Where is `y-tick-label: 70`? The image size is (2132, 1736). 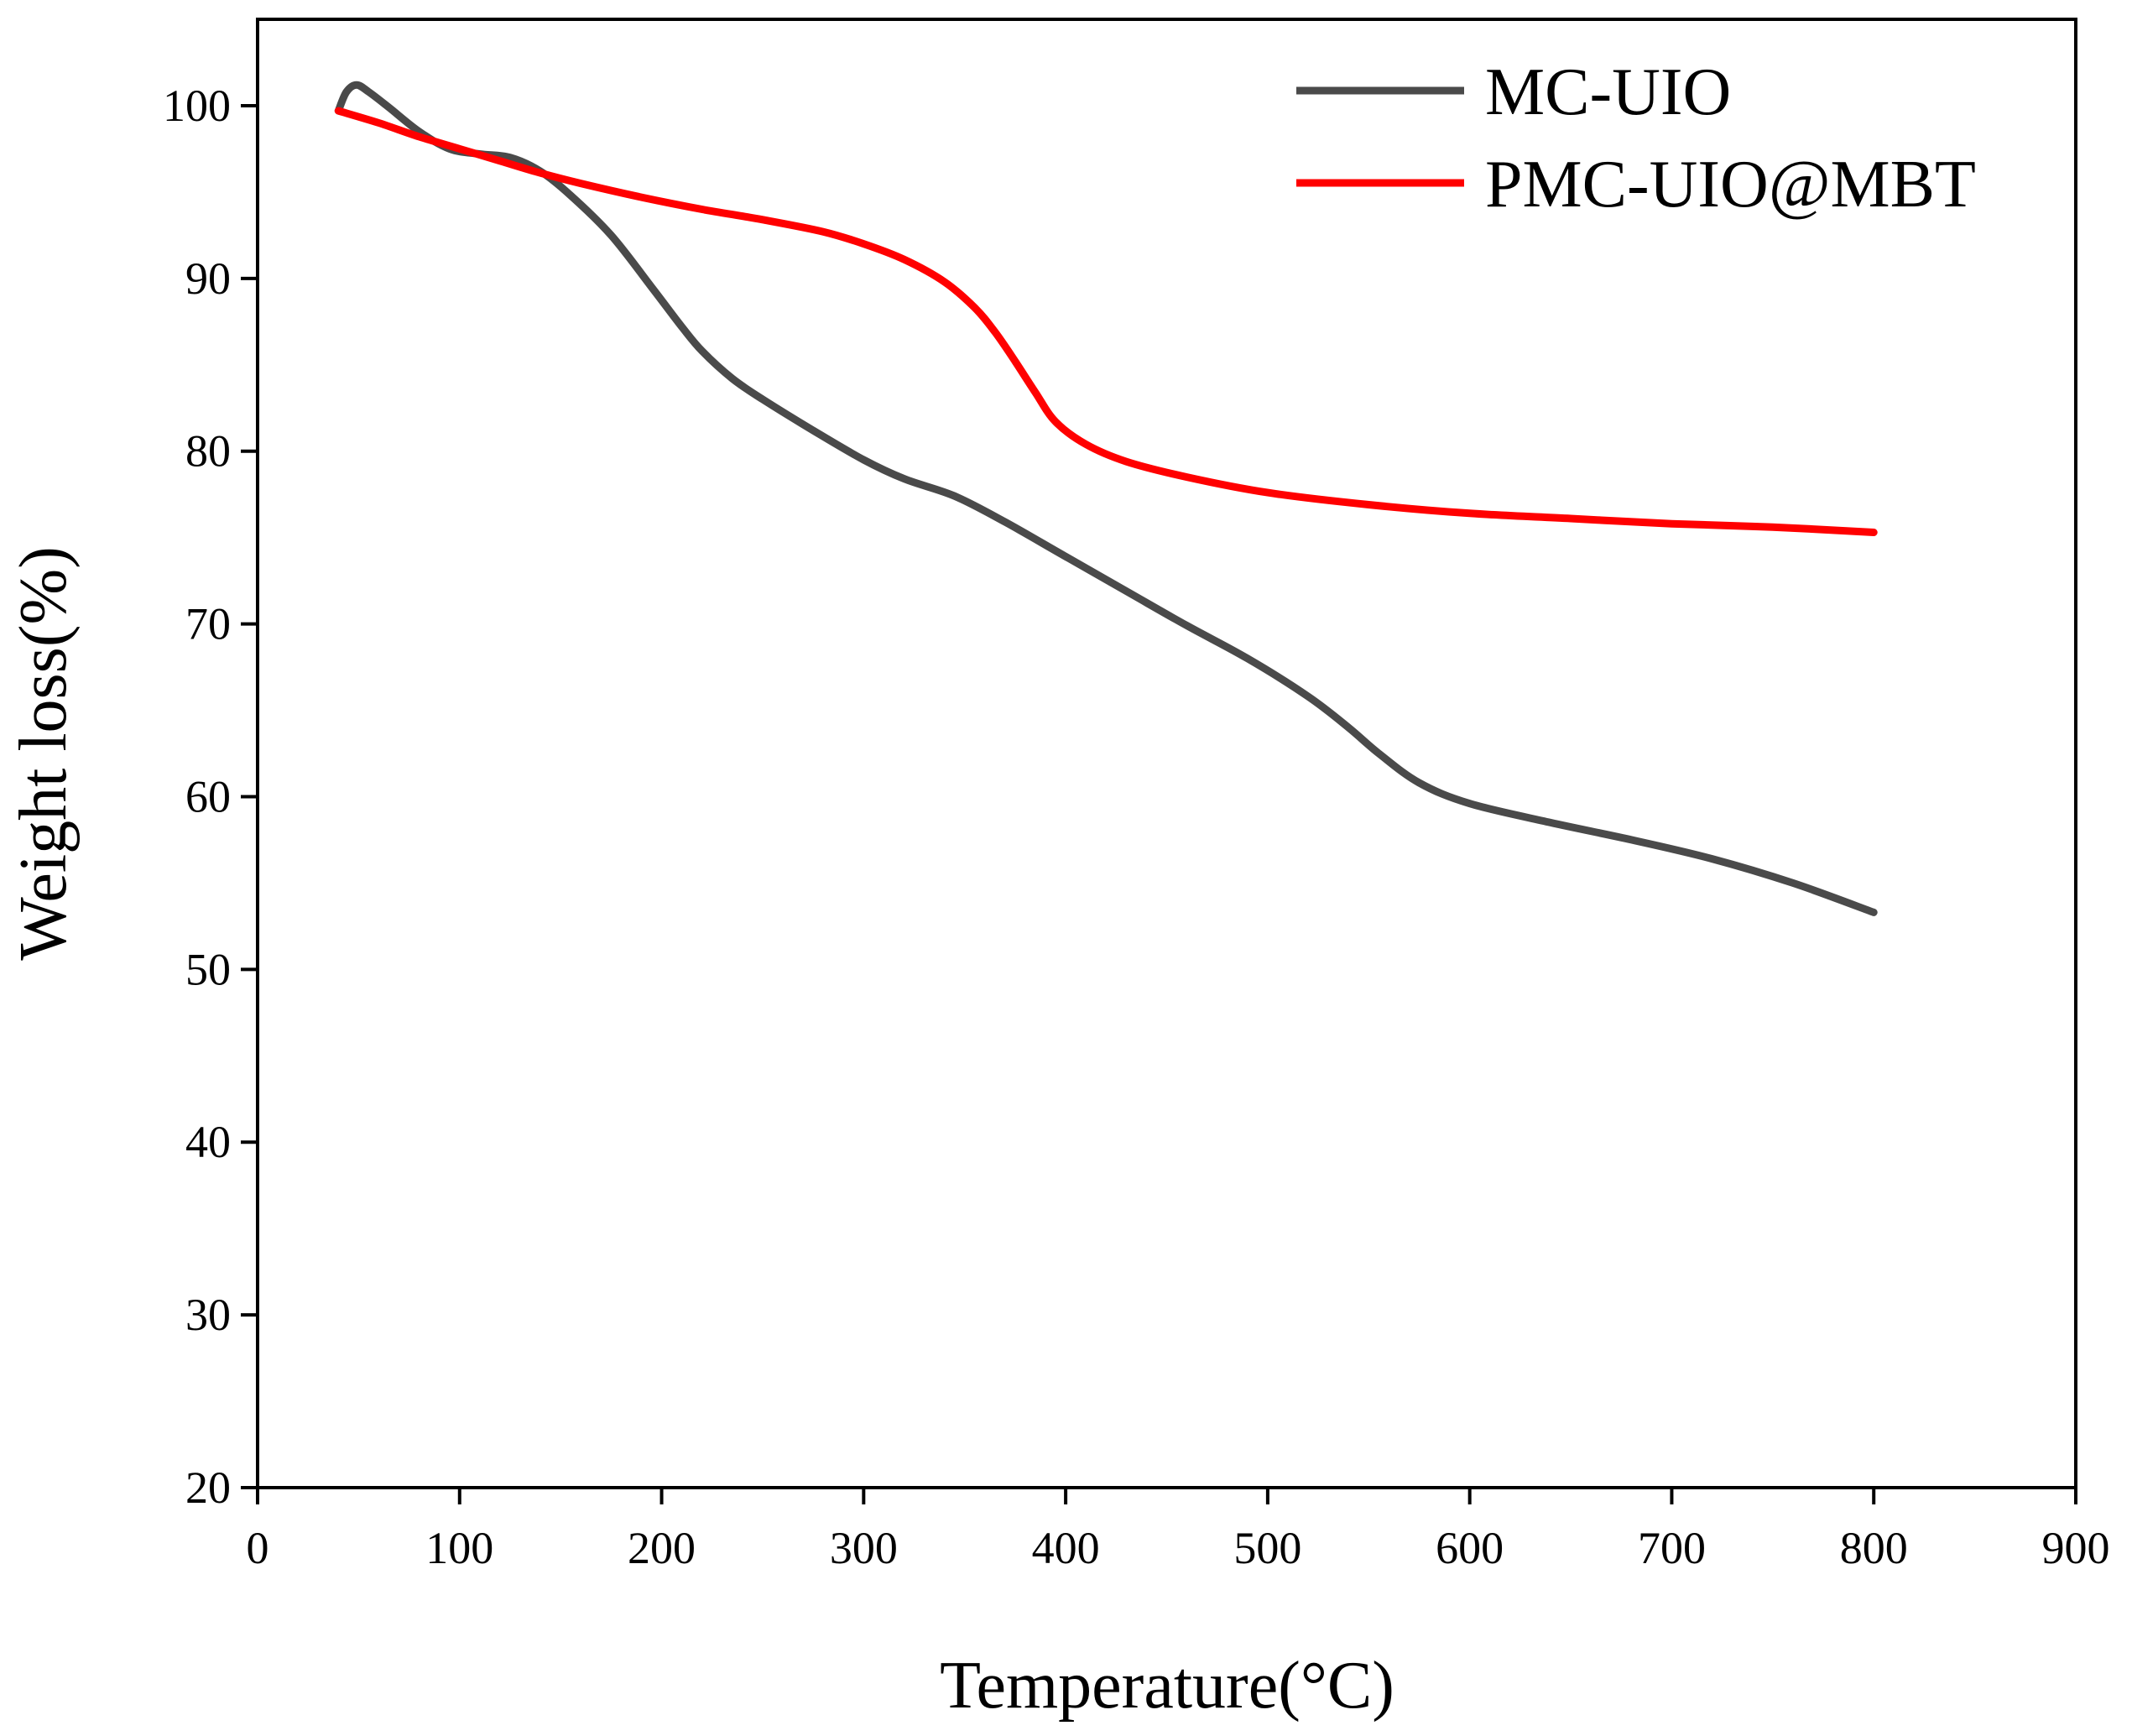
y-tick-label: 70 is located at coordinates (208, 624).